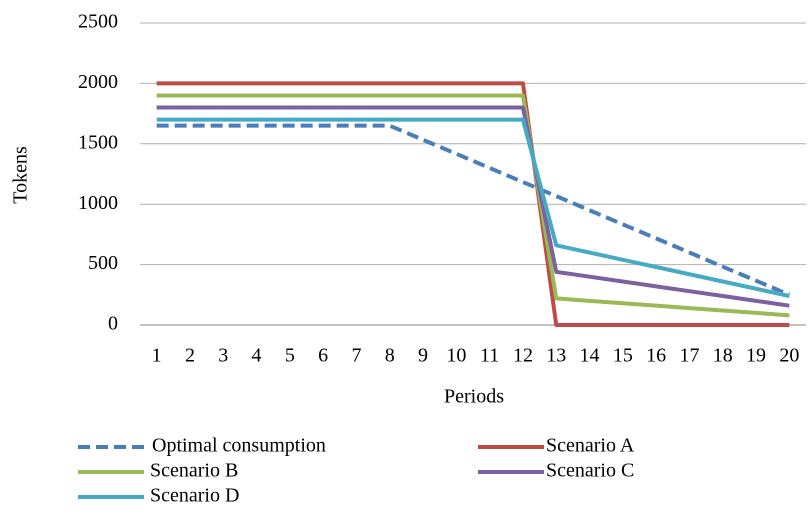 This screenshot has height=532, width=808. I want to click on x-tick-label: 16, so click(656, 356).